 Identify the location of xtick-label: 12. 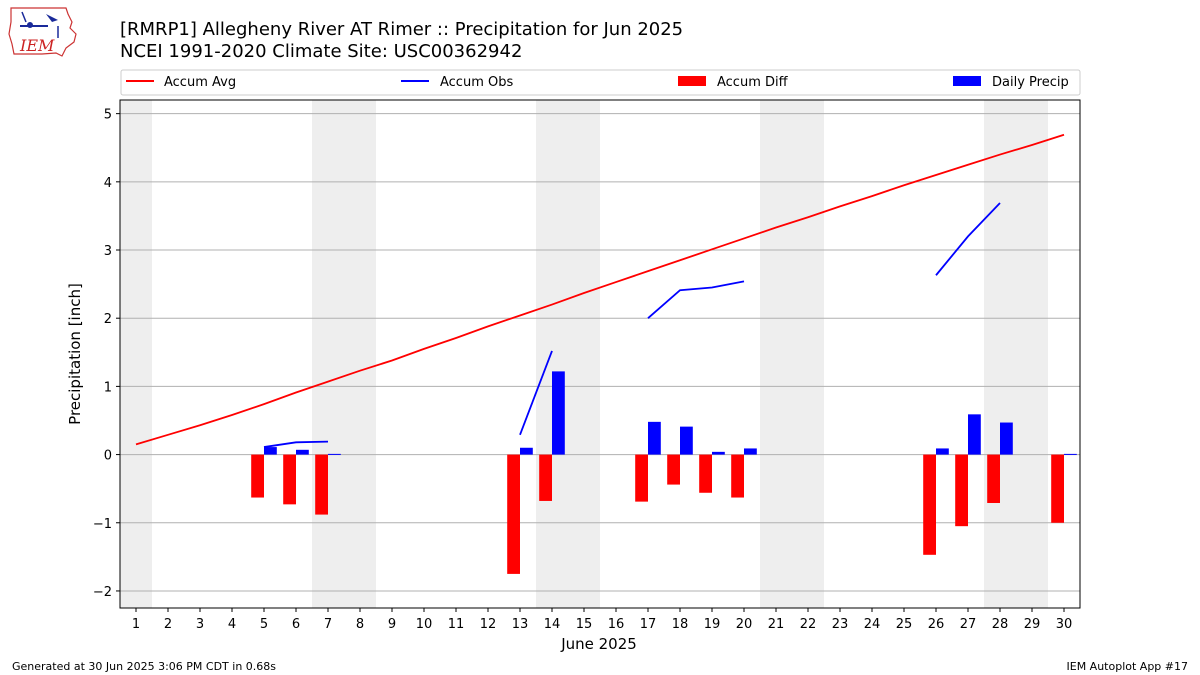
(488, 624).